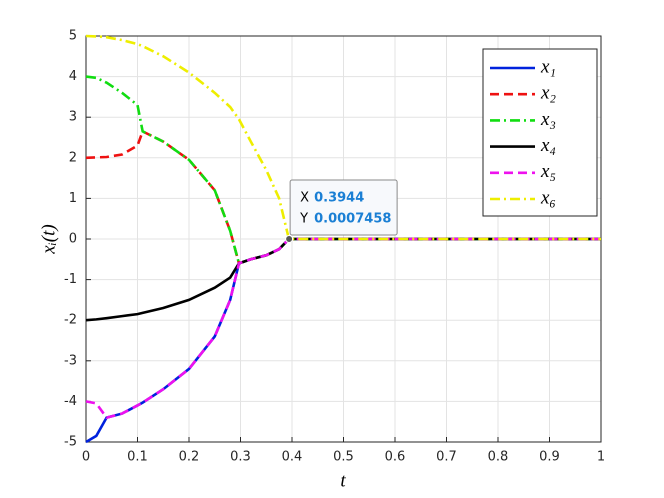 Image resolution: width=664 pixels, height=498 pixels. Describe the element at coordinates (549, 457) in the screenshot. I see `x-tick-label: 0.9` at that location.